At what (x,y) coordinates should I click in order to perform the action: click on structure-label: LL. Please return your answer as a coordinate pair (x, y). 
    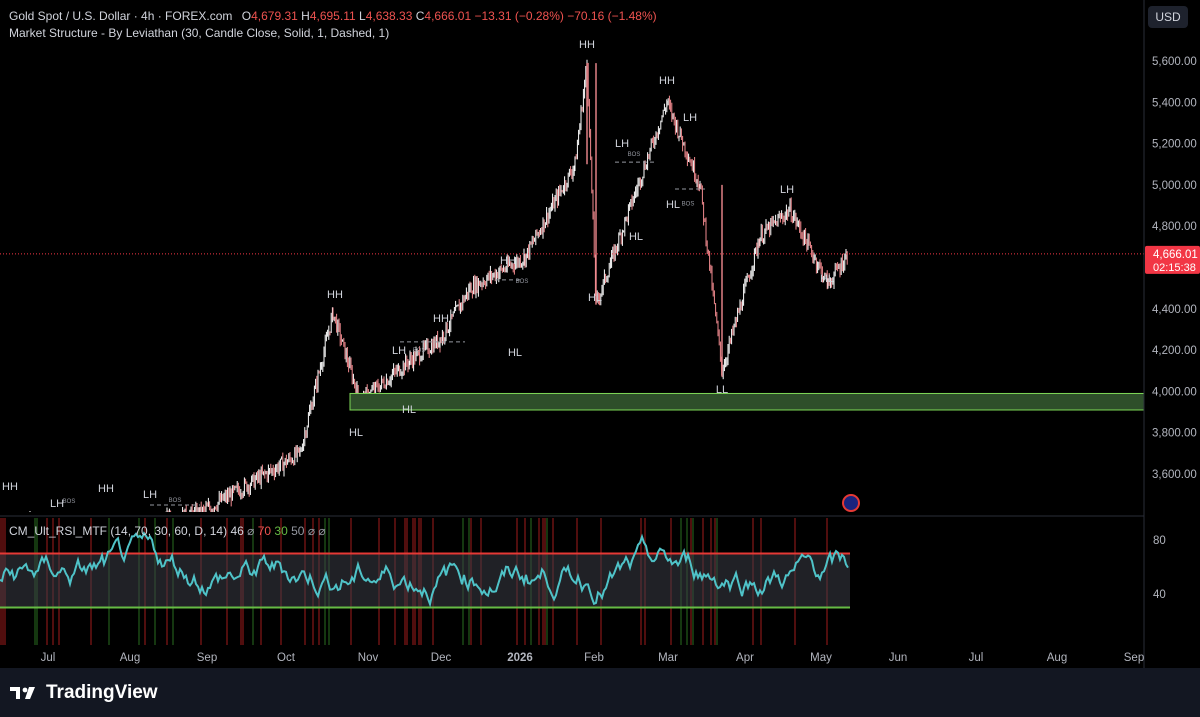
    Looking at the image, I should click on (722, 390).